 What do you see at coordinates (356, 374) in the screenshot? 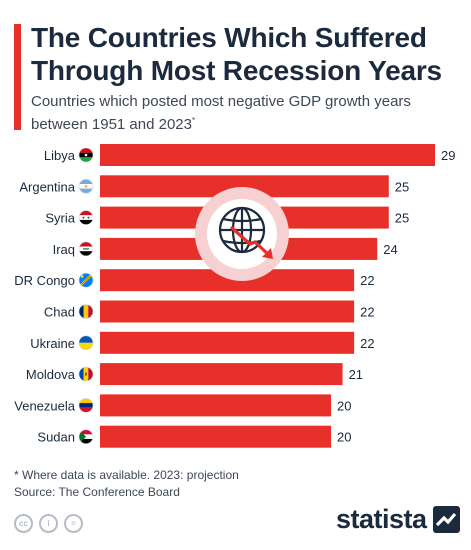
I see `value-label-moldova: 21` at bounding box center [356, 374].